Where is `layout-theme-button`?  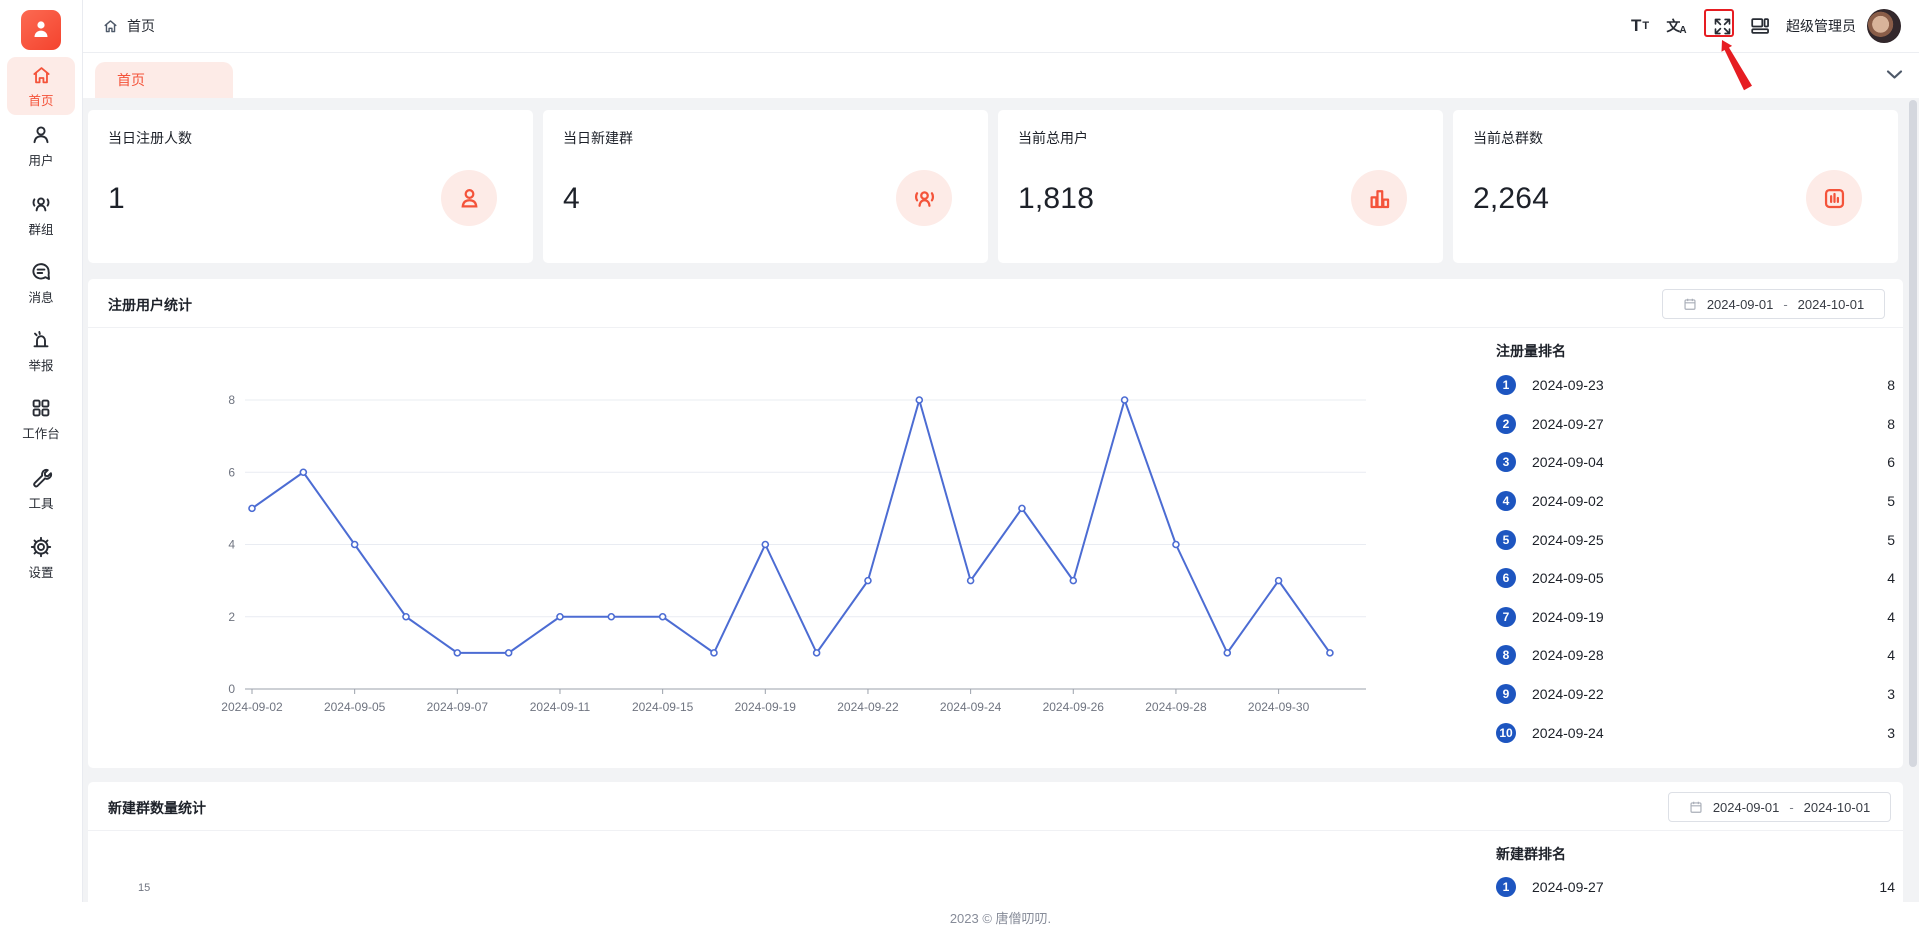 layout-theme-button is located at coordinates (1760, 26).